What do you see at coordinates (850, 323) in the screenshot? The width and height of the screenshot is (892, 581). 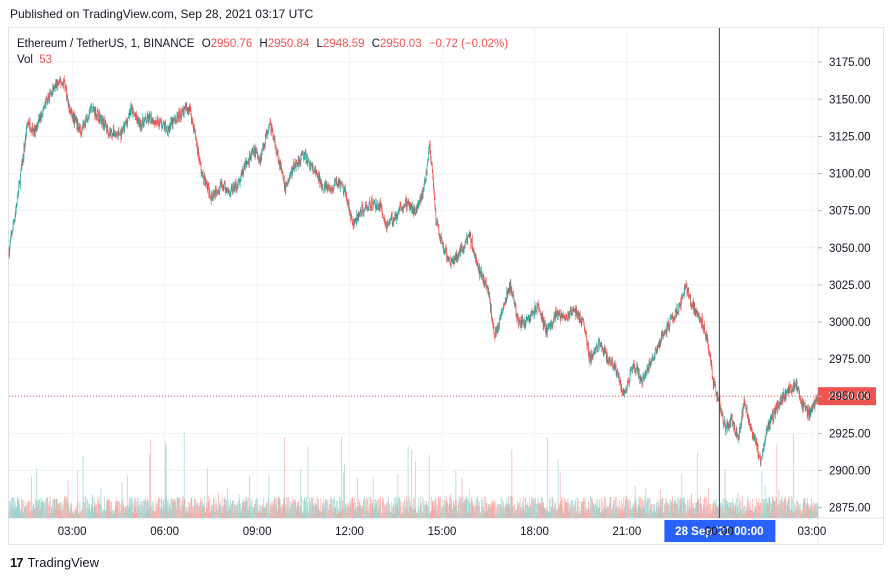 I see `y-tick-label: 3000.00` at bounding box center [850, 323].